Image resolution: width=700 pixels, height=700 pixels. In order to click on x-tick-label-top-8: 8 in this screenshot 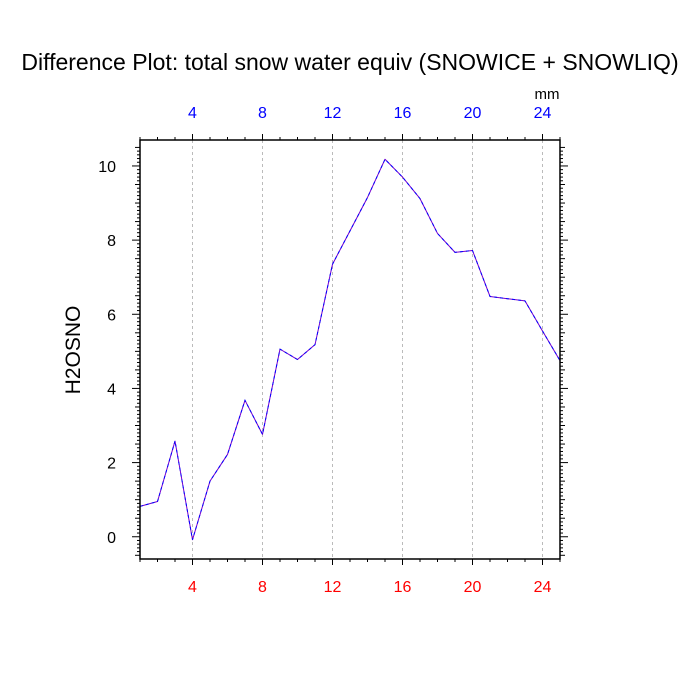, I will do `click(262, 113)`.